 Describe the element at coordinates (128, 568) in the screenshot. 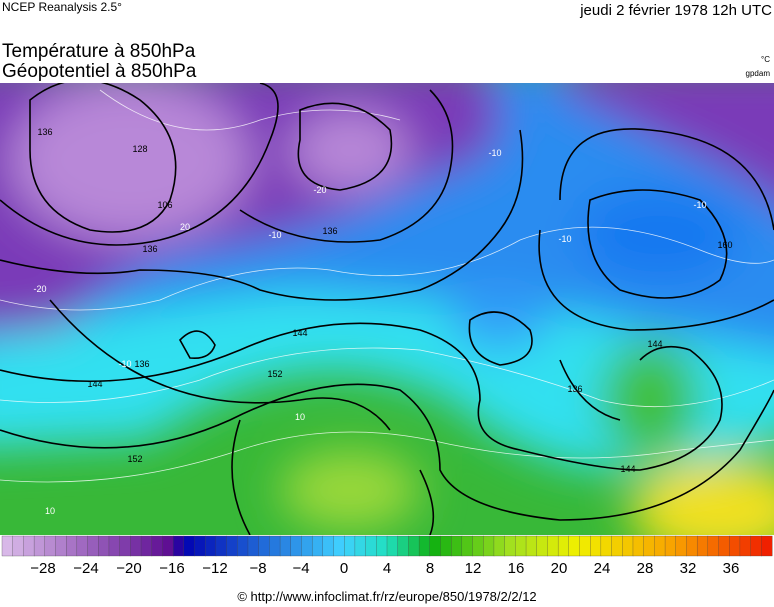

I see `colorbar-tick-label: −20` at that location.